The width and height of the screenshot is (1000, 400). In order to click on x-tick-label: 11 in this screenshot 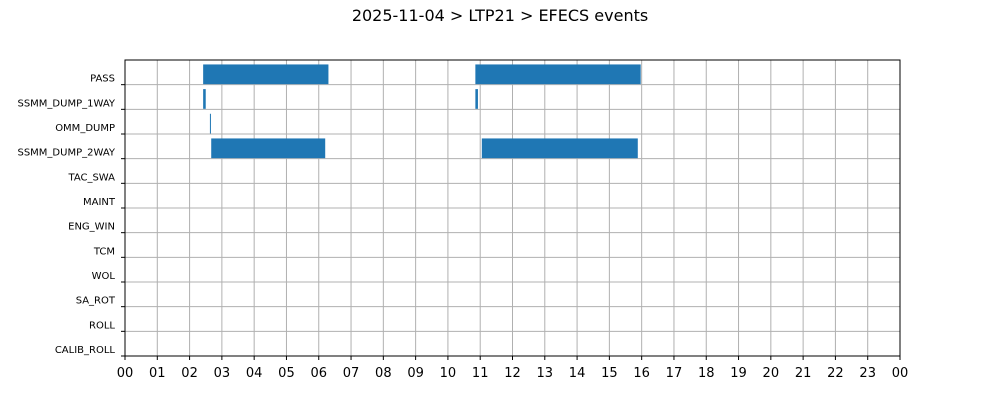, I will do `click(480, 373)`.